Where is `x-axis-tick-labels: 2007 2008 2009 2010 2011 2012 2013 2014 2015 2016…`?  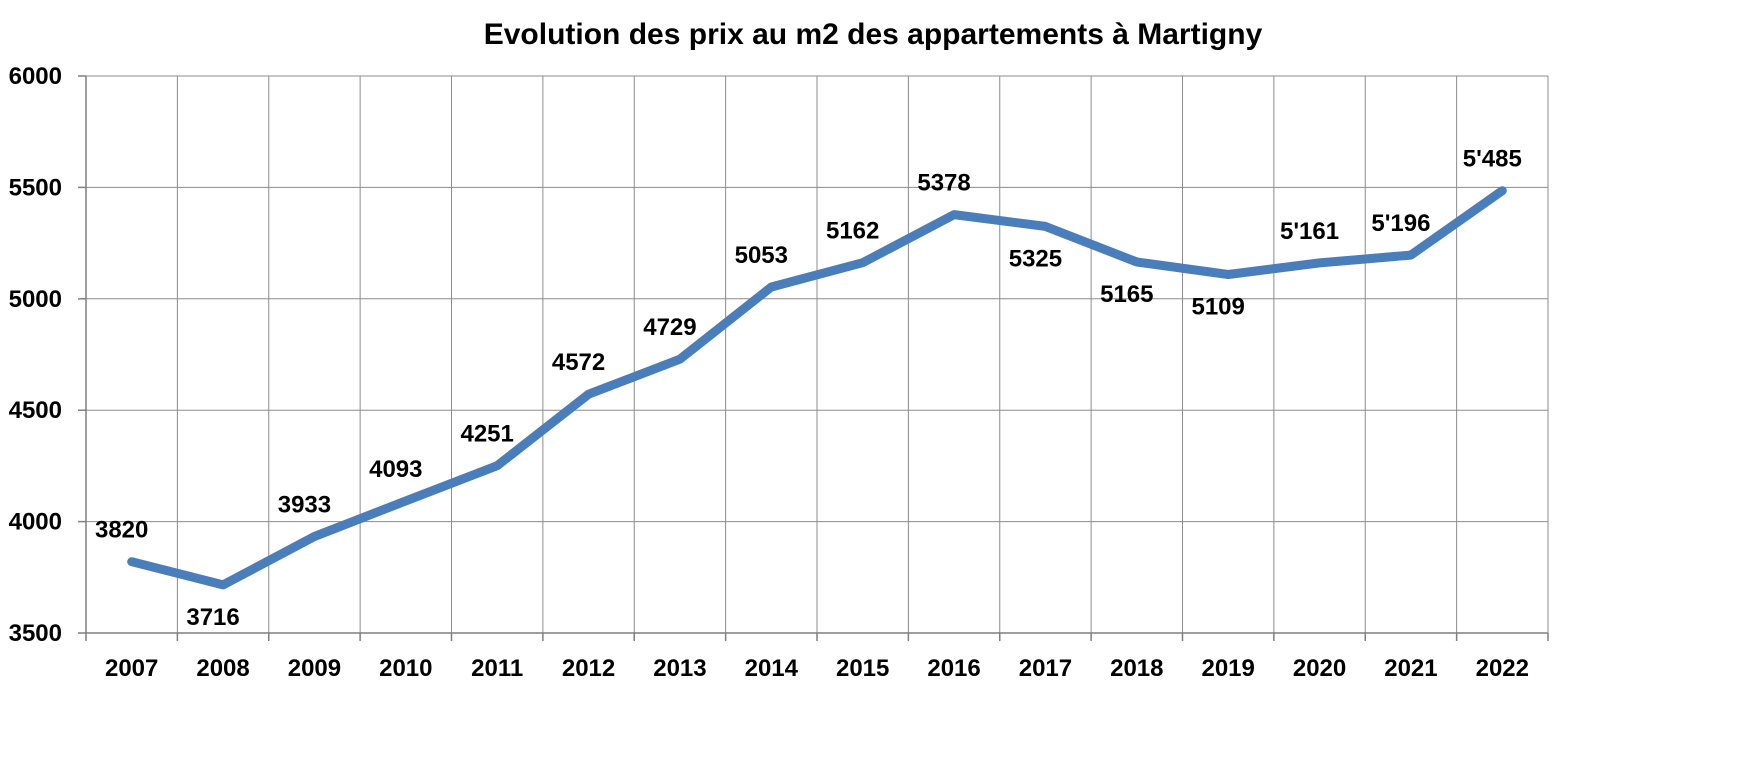
x-axis-tick-labels: 2007 2008 2009 2010 2011 2012 2013 2014 2015 2016… is located at coordinates (817, 668).